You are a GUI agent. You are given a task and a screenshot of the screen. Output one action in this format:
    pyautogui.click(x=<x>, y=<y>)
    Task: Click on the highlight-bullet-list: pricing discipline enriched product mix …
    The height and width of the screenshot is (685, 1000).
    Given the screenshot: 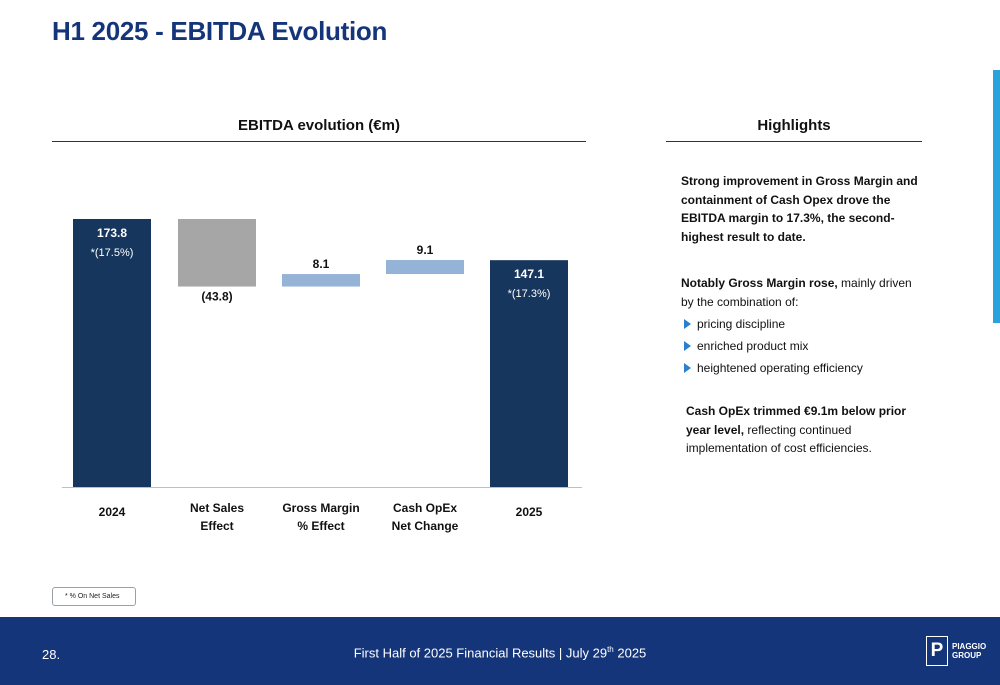 What is the action you would take?
    pyautogui.click(x=773, y=346)
    